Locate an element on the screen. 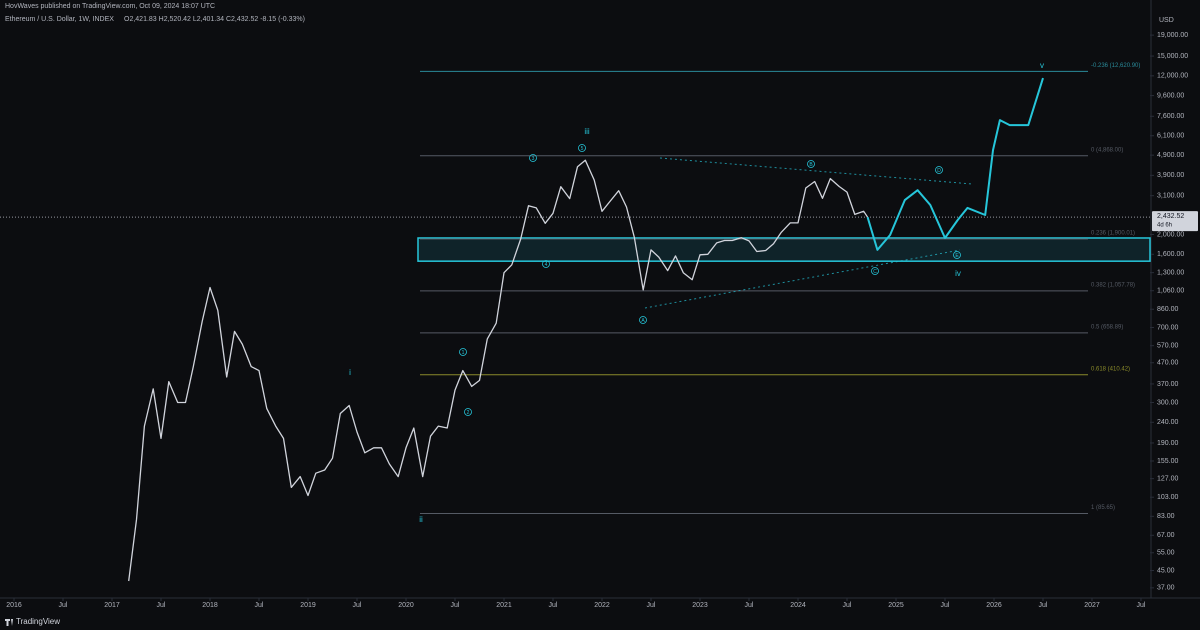  fib-label: 0.236 (1,900.01) is located at coordinates (1113, 234).